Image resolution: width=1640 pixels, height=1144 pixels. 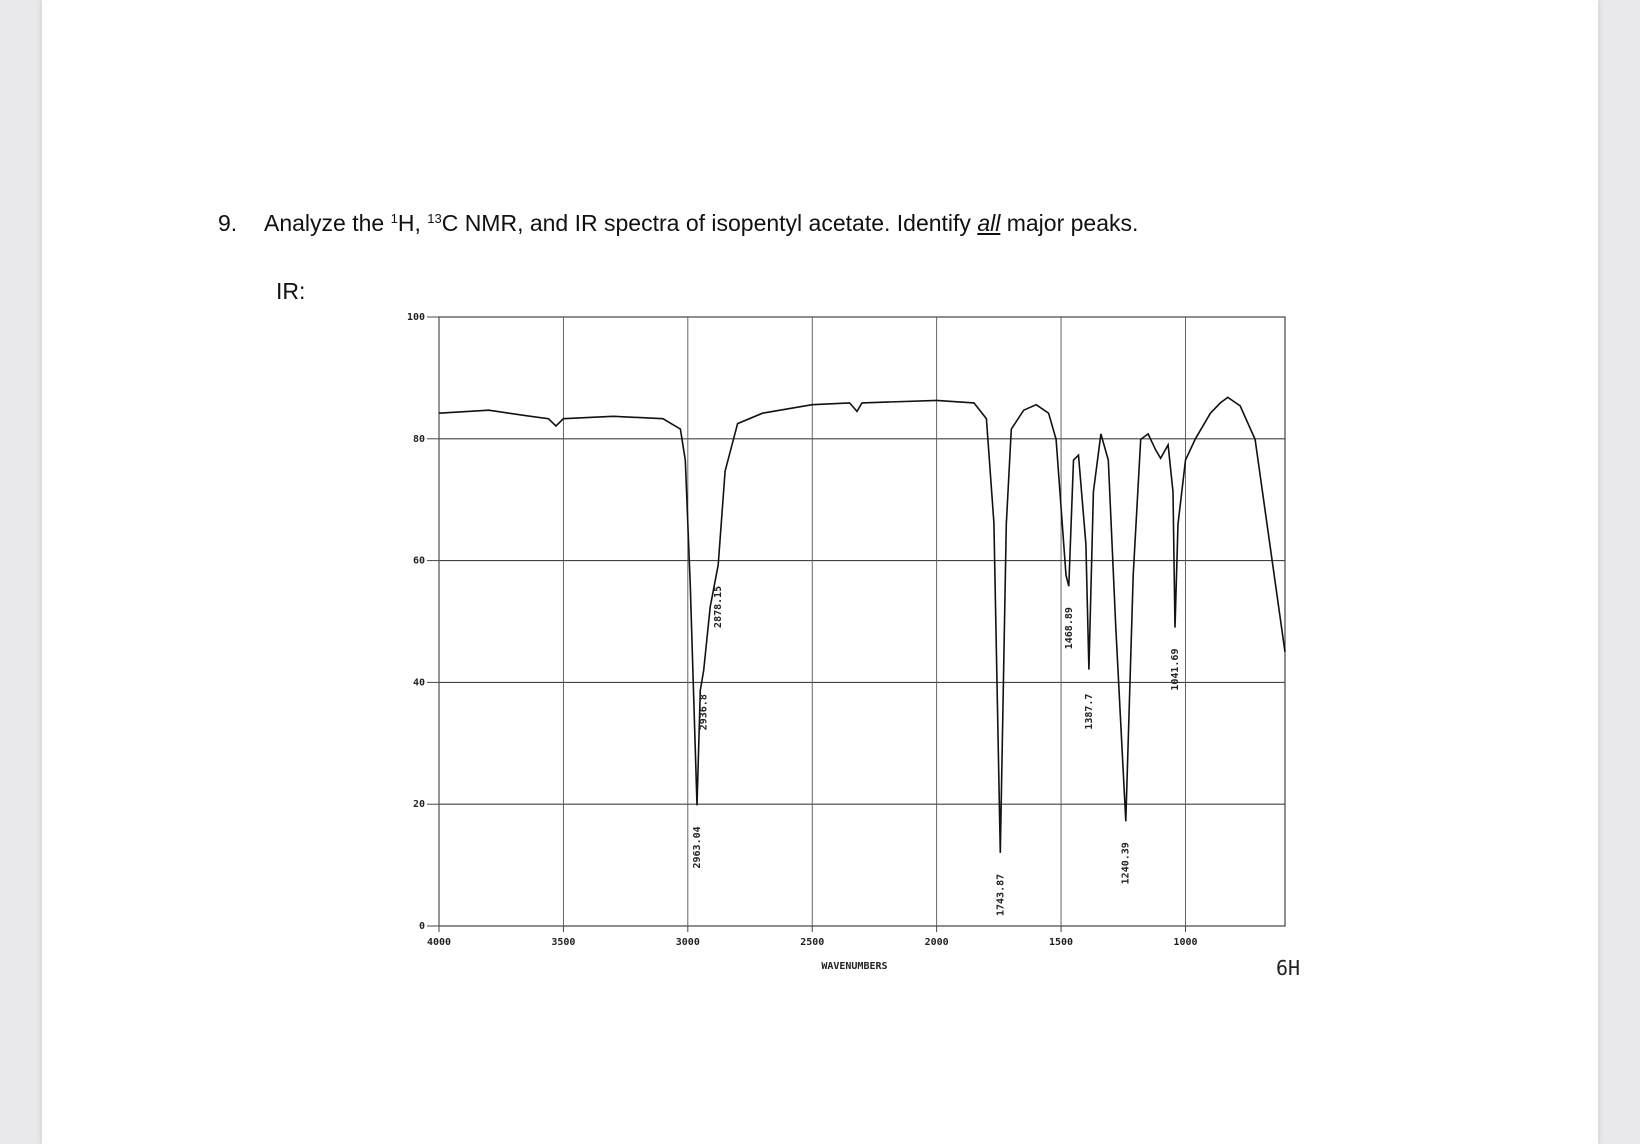 I want to click on section-label: IR:, so click(x=291, y=291).